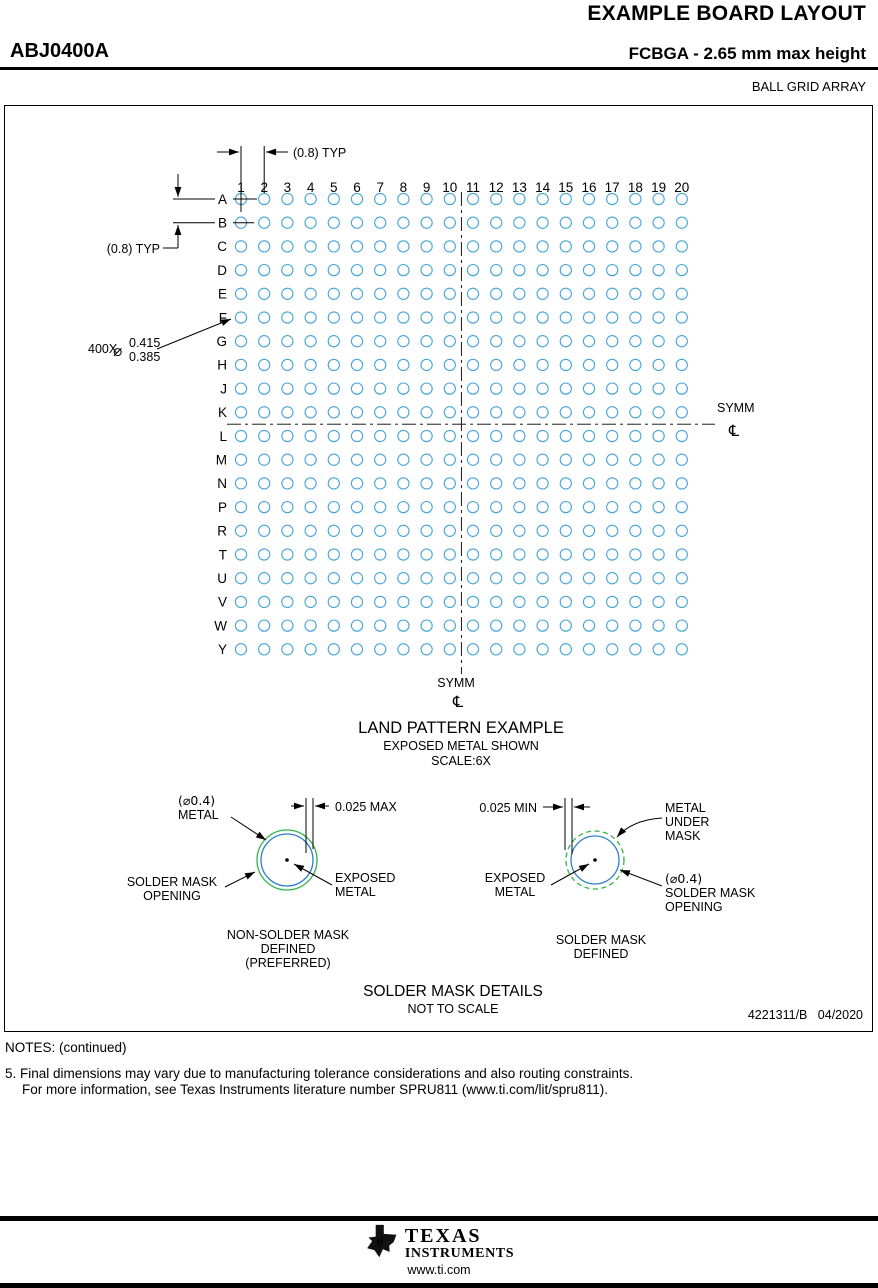  I want to click on column-label: 20, so click(681, 187).